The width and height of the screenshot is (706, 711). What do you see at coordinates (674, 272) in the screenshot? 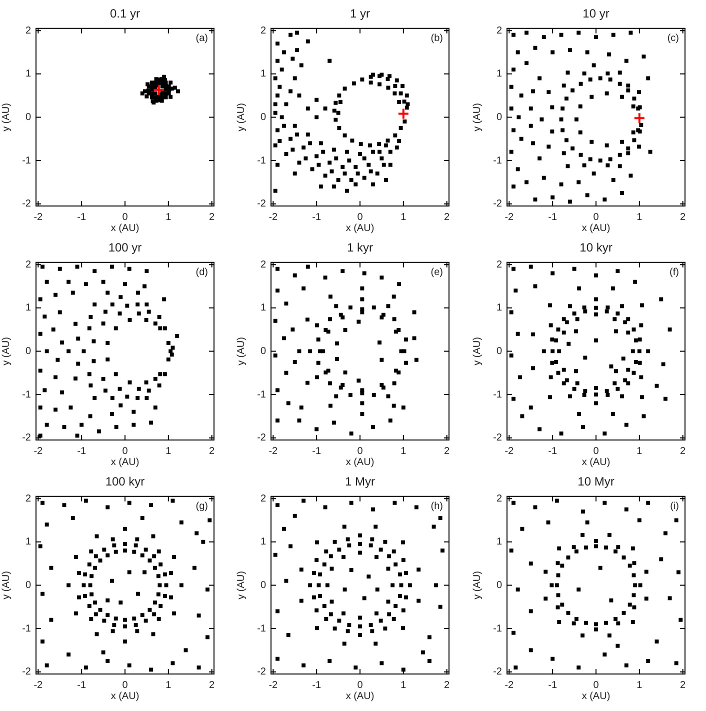
I see `annotation: (f)` at bounding box center [674, 272].